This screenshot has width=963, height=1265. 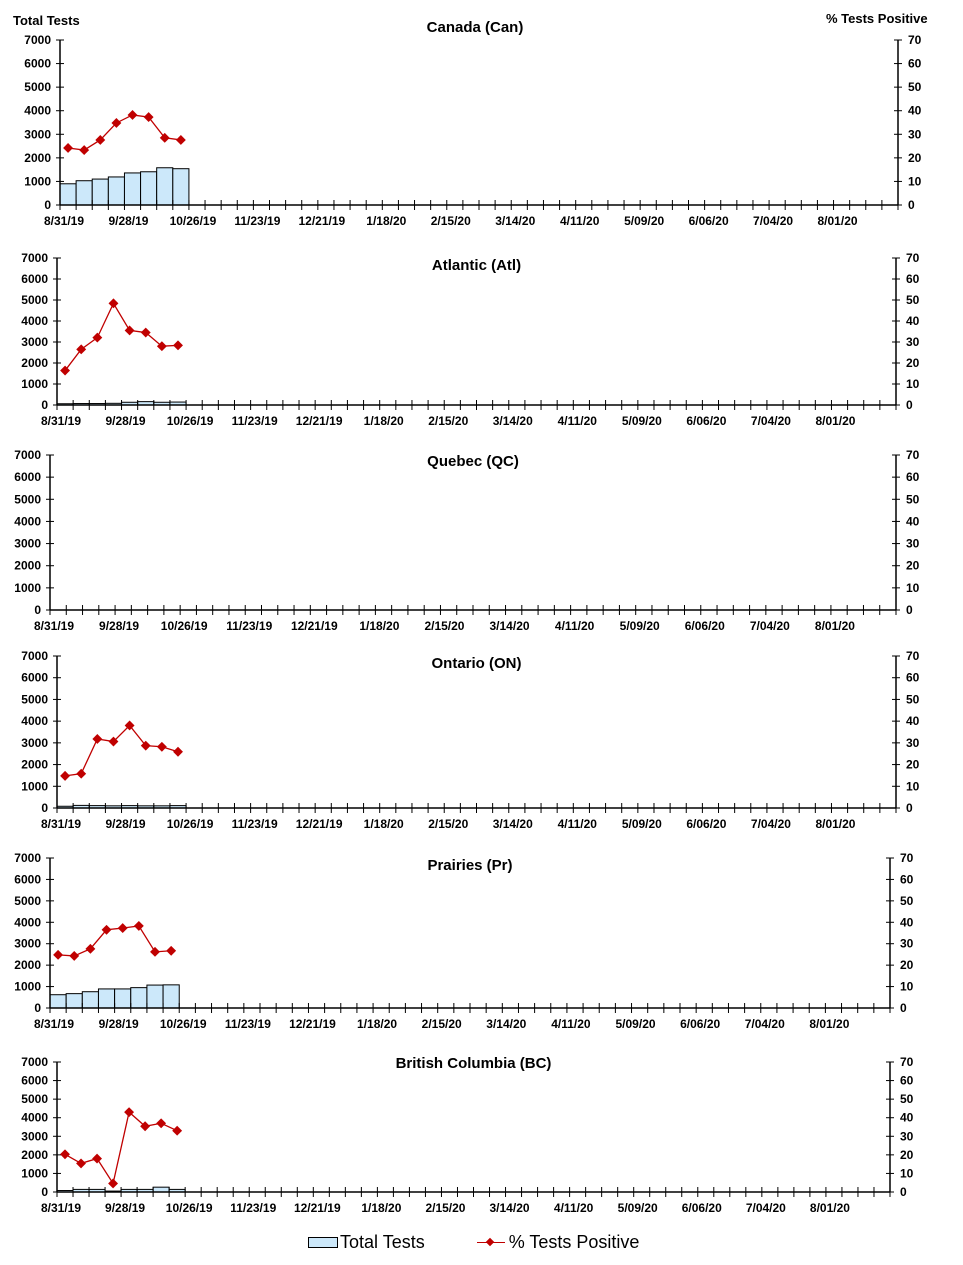 I want to click on x-tick-label: 8/01/20, so click(x=835, y=421).